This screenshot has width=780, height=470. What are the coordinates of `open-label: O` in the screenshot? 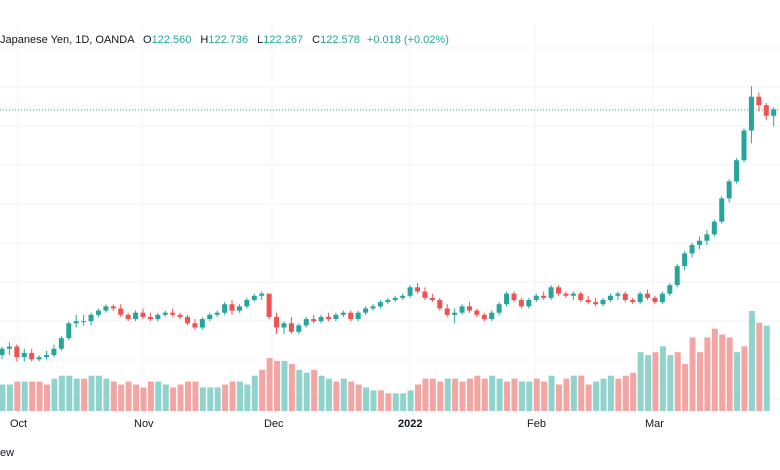 It's located at (147, 40).